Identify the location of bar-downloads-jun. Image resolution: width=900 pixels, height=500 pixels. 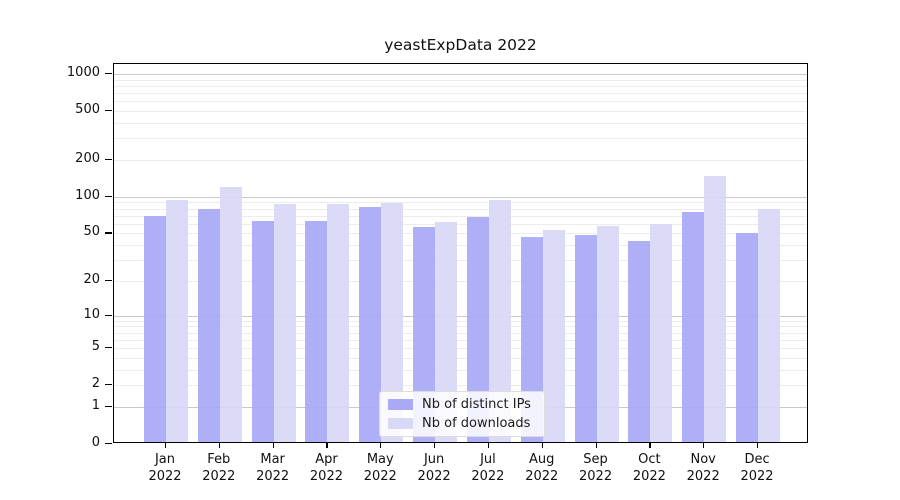
(446, 331).